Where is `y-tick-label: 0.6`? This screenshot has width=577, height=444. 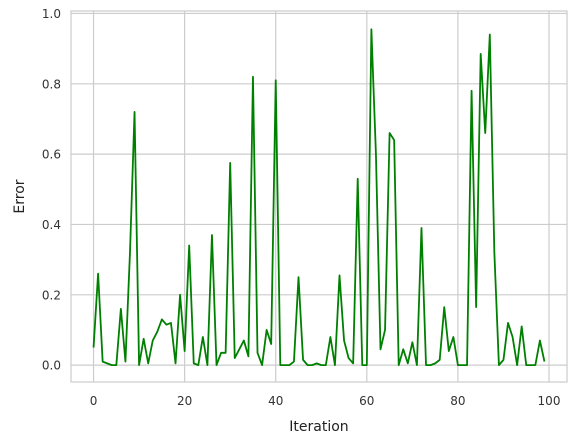 y-tick-label: 0.6 is located at coordinates (51, 155).